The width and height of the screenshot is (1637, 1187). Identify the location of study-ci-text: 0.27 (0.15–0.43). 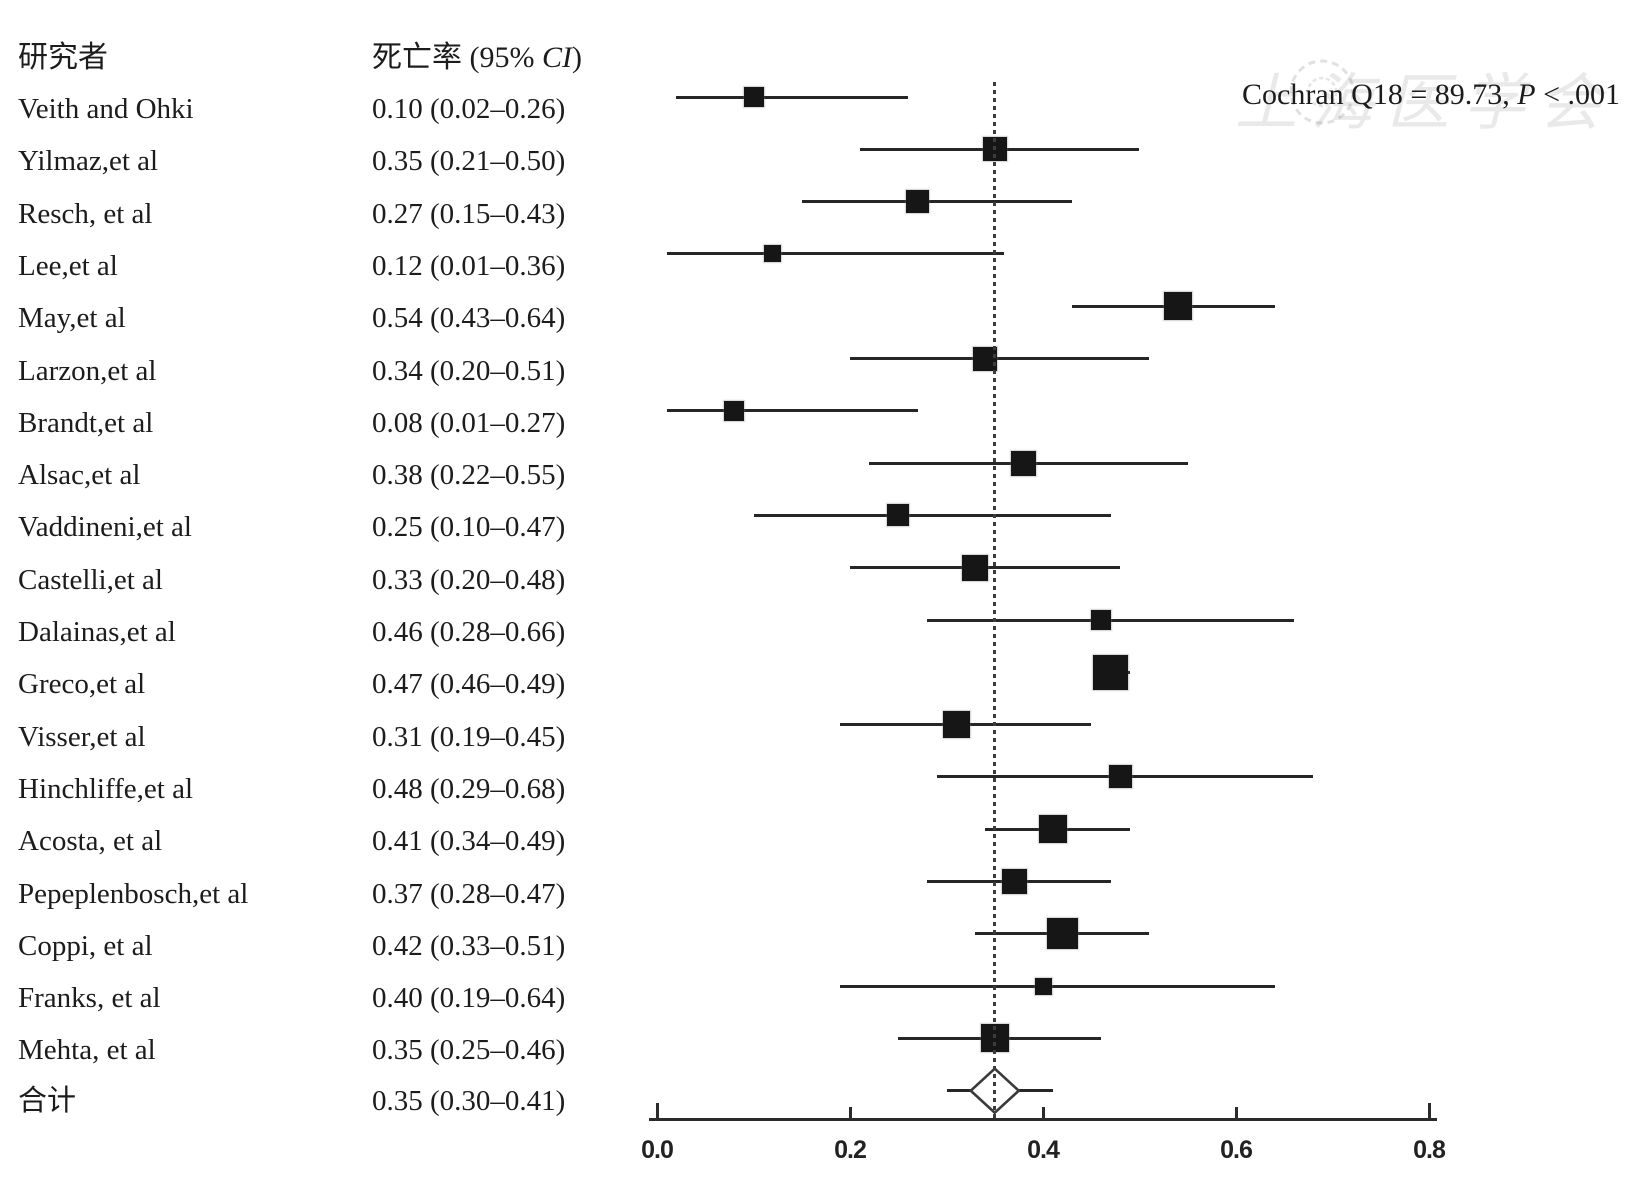
(469, 213).